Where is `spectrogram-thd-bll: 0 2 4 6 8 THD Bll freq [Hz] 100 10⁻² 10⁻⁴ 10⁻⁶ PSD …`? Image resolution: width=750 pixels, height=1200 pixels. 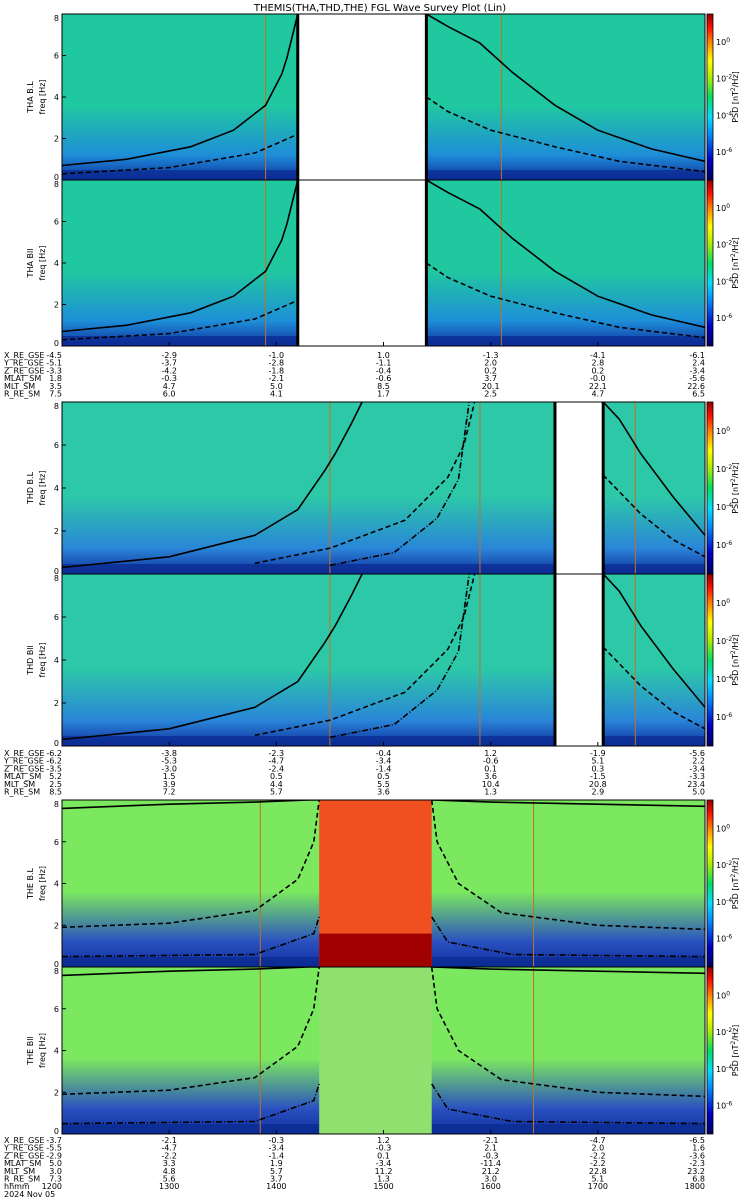 spectrogram-thd-bll: 0 2 4 6 8 THD Bll freq [Hz] 100 10⁻² 10⁻⁴ 10⁻⁶ PSD … is located at coordinates (383, 660).